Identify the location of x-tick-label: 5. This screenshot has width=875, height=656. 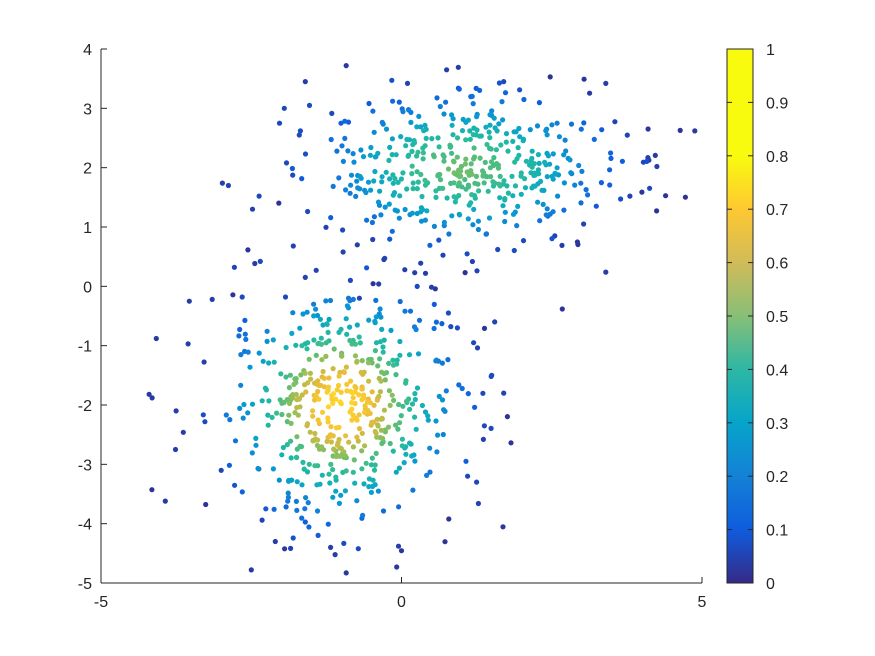
(702, 602).